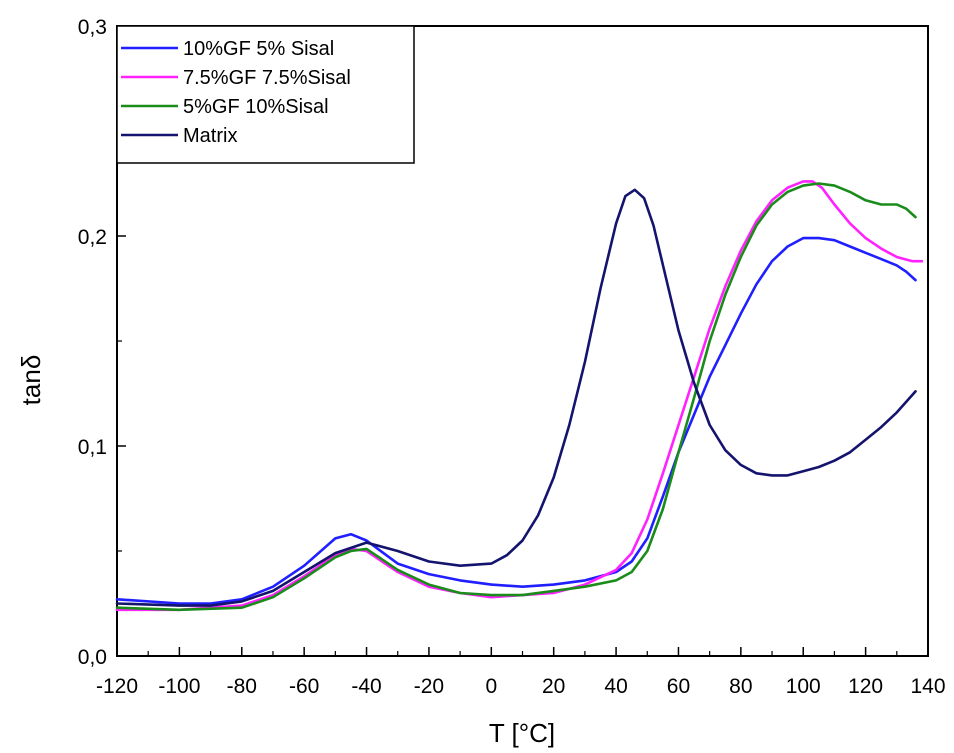 This screenshot has height=753, width=954. What do you see at coordinates (740, 686) in the screenshot?
I see `x-tick-label: 80` at bounding box center [740, 686].